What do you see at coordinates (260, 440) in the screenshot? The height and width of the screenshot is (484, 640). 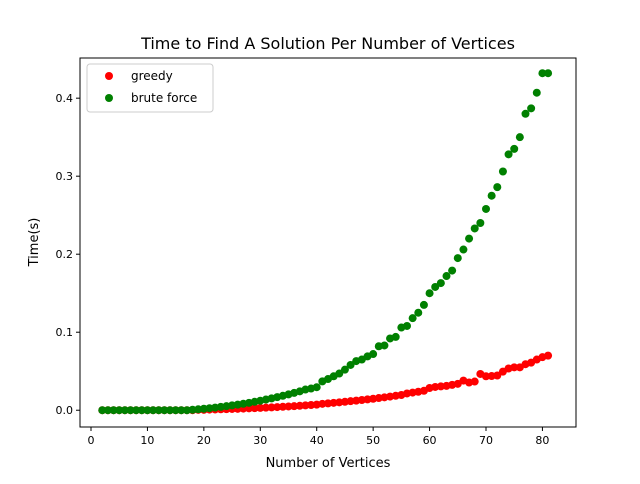 I see `x-tick-label: 30` at bounding box center [260, 440].